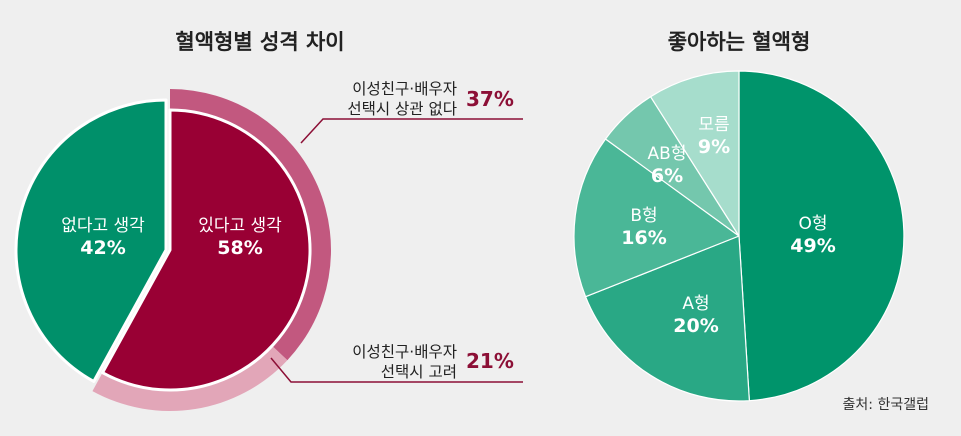  I want to click on source-text: 출처: 한국갤럽, so click(886, 405).